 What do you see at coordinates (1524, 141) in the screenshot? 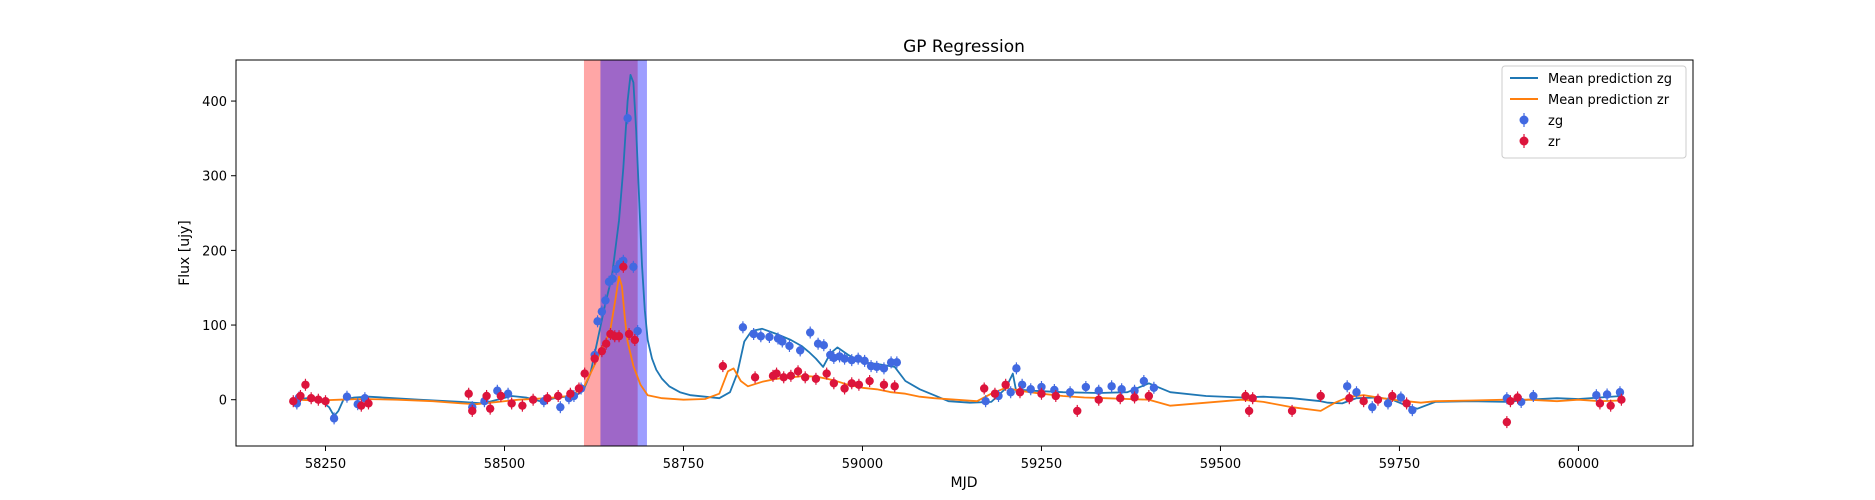
I see `legend-swatch` at bounding box center [1524, 141].